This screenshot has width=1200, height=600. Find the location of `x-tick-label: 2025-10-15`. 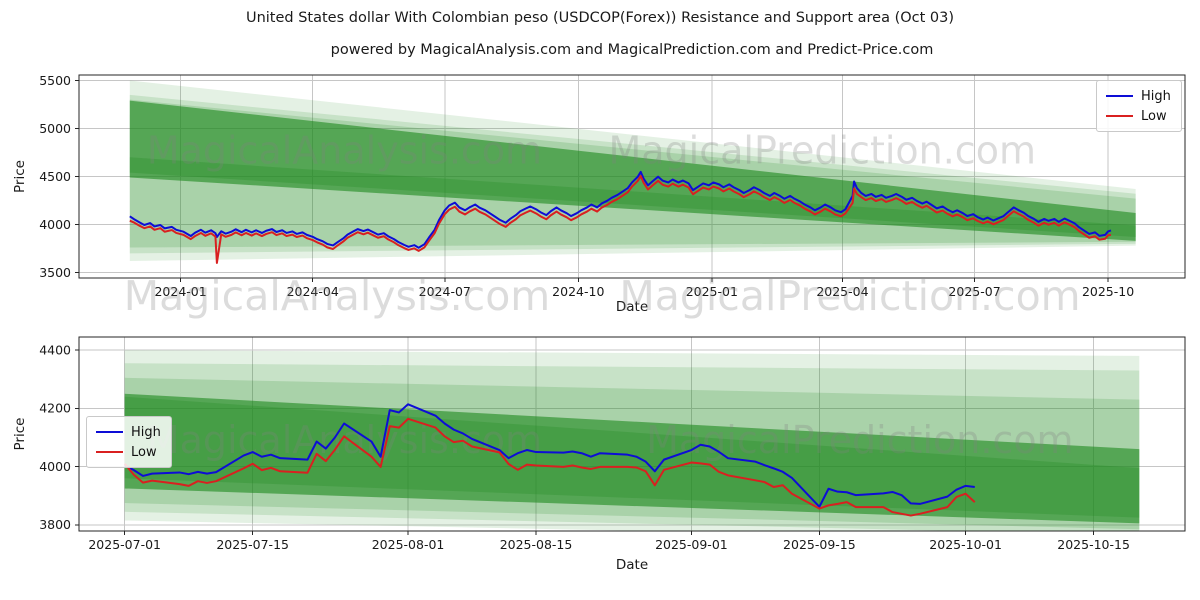

x-tick-label: 2025-10-15 is located at coordinates (1093, 544).